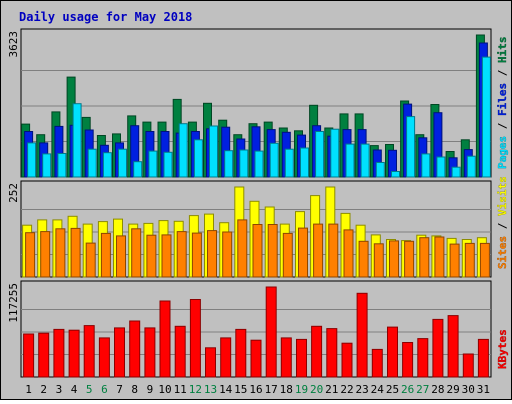 The width and height of the screenshot is (512, 404). Describe the element at coordinates (378, 389) in the screenshot. I see `x-tick-day-24: 24` at that location.